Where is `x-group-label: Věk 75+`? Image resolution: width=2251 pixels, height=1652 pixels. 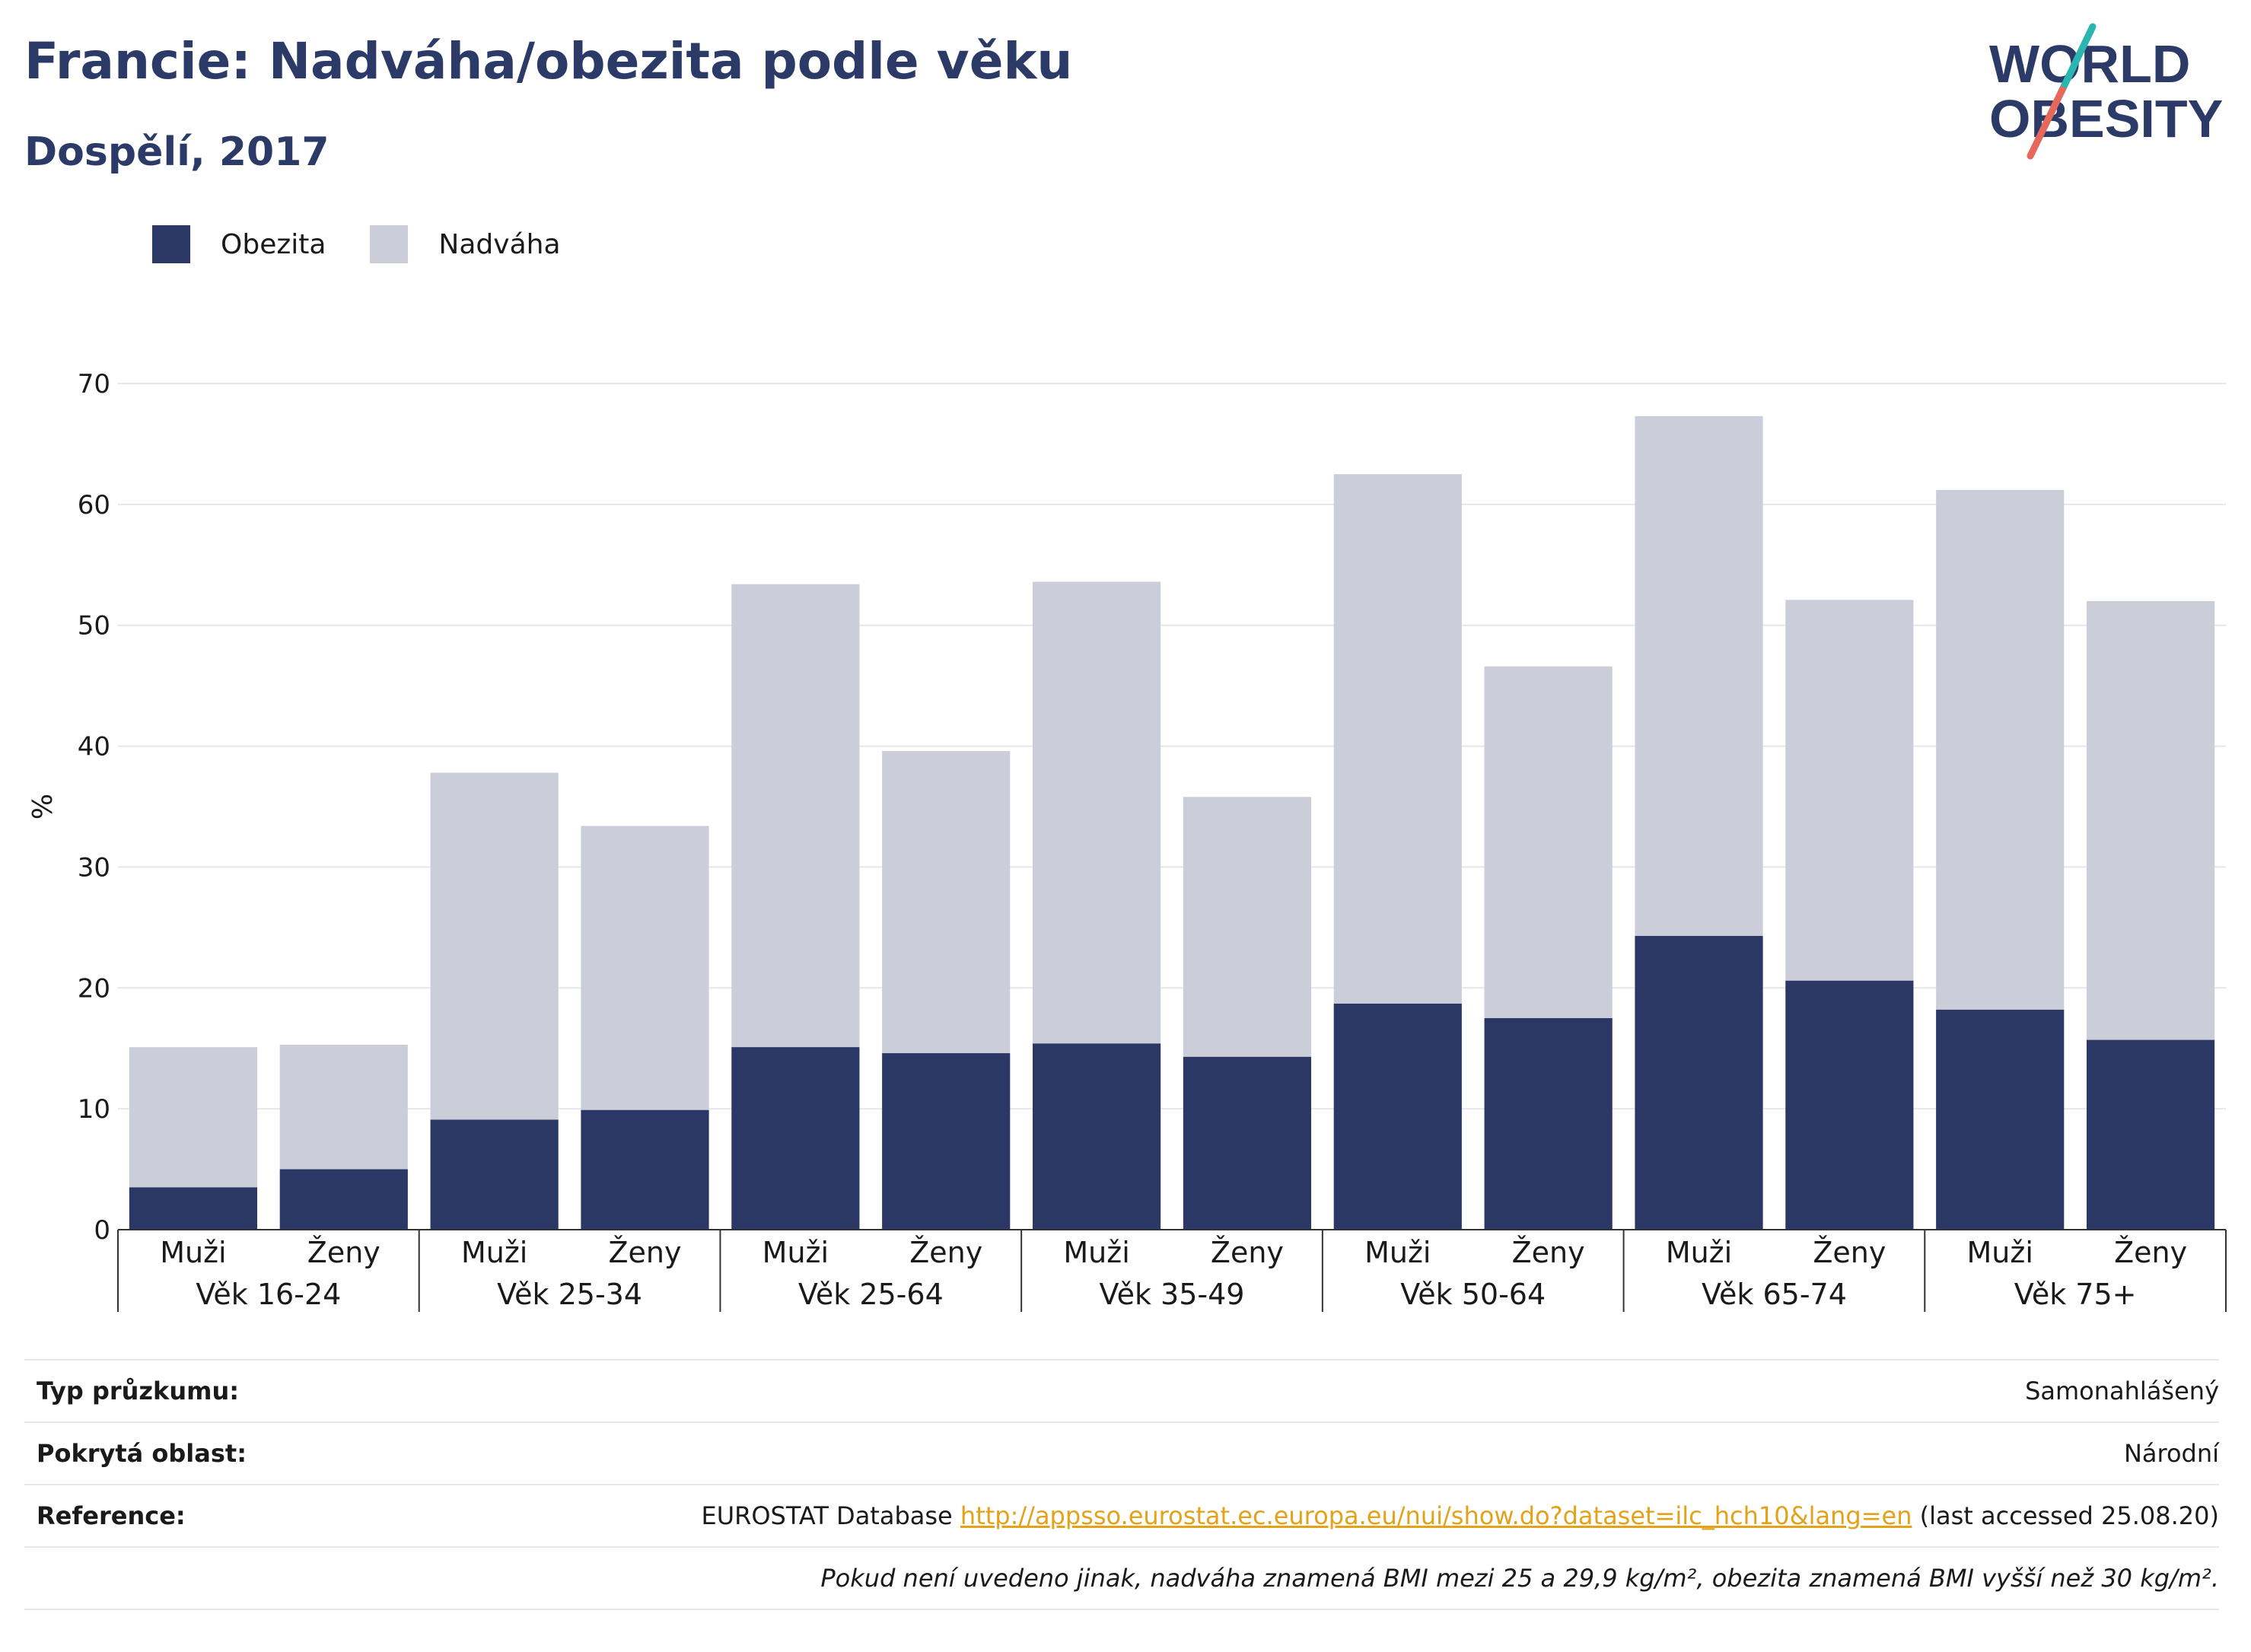 x-group-label: Věk 75+ is located at coordinates (2075, 1294).